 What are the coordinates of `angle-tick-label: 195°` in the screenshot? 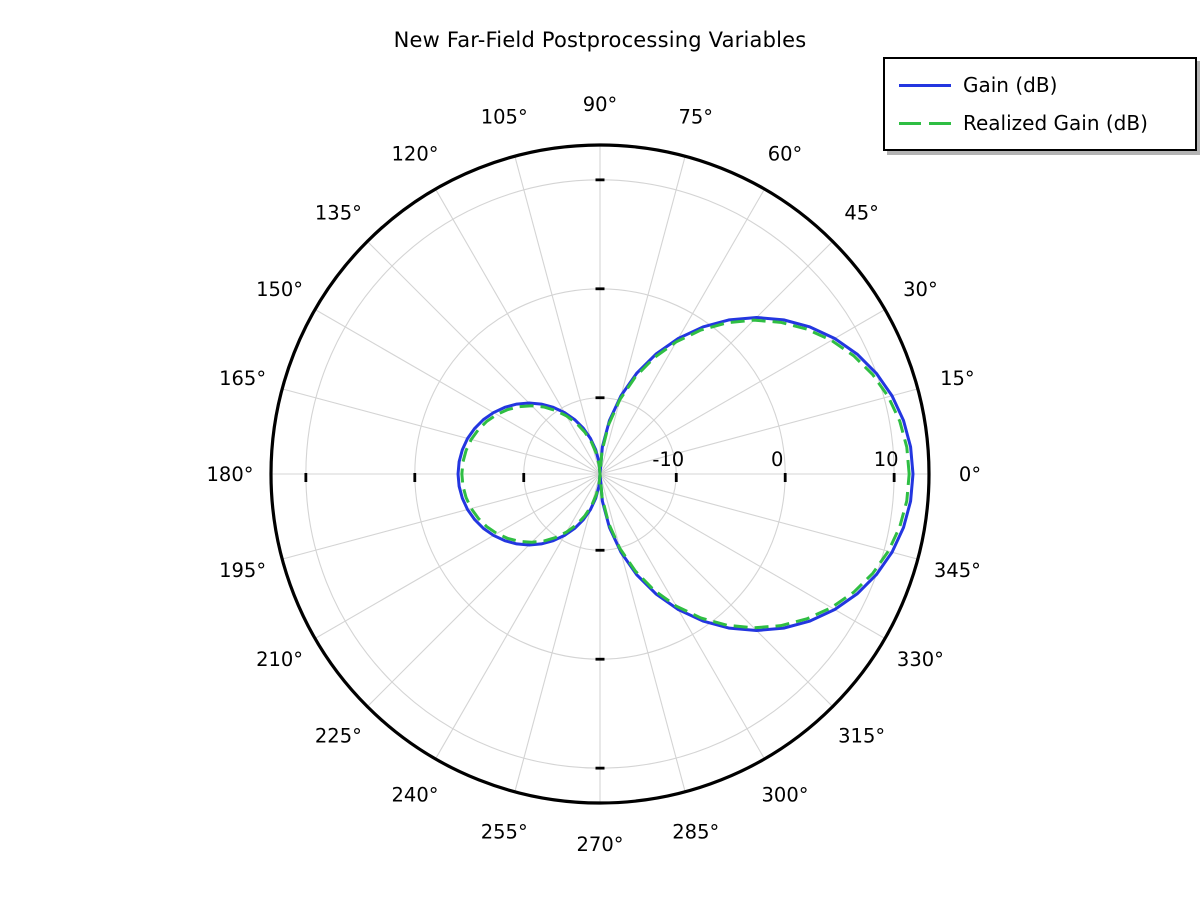 It's located at (242, 570).